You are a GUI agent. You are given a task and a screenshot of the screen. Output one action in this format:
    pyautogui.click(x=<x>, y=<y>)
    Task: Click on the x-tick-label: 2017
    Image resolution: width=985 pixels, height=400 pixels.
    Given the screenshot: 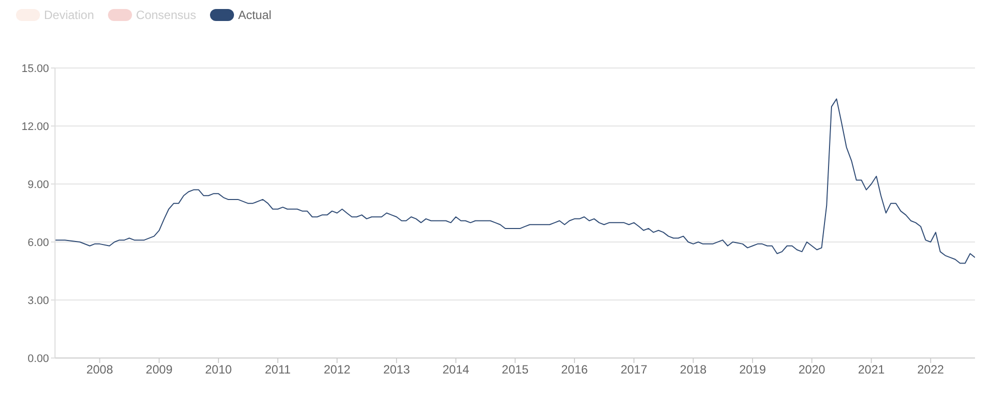 What is the action you would take?
    pyautogui.click(x=634, y=369)
    